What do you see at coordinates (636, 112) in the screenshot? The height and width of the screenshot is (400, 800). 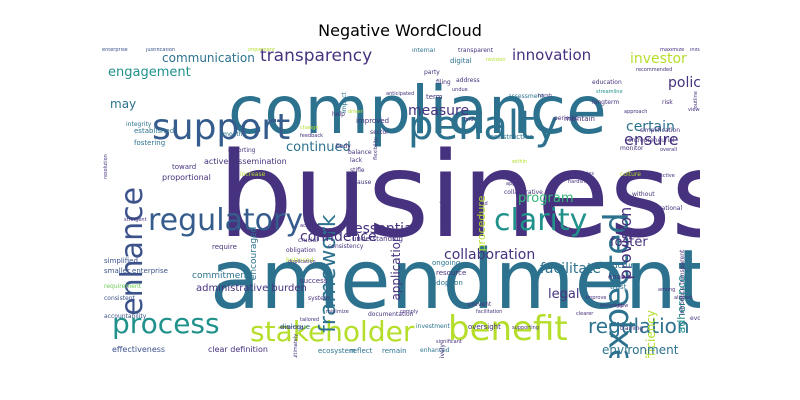 I see `cloud-word: approach` at bounding box center [636, 112].